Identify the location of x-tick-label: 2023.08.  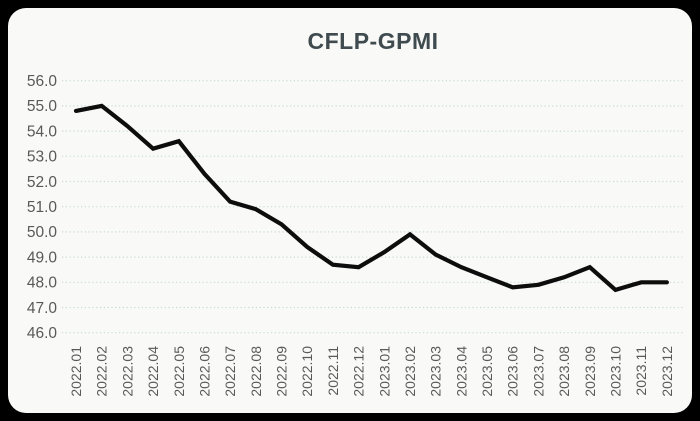
(564, 371).